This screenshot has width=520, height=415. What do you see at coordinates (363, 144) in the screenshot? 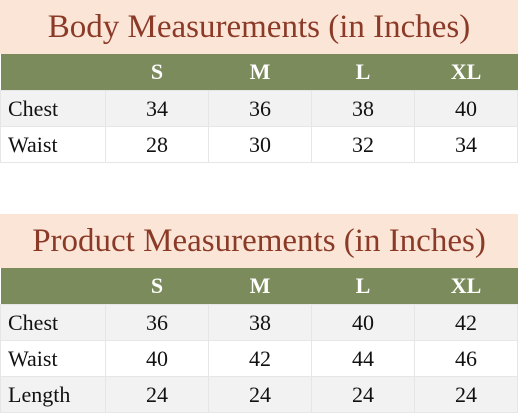
I see `cell: 32` at bounding box center [363, 144].